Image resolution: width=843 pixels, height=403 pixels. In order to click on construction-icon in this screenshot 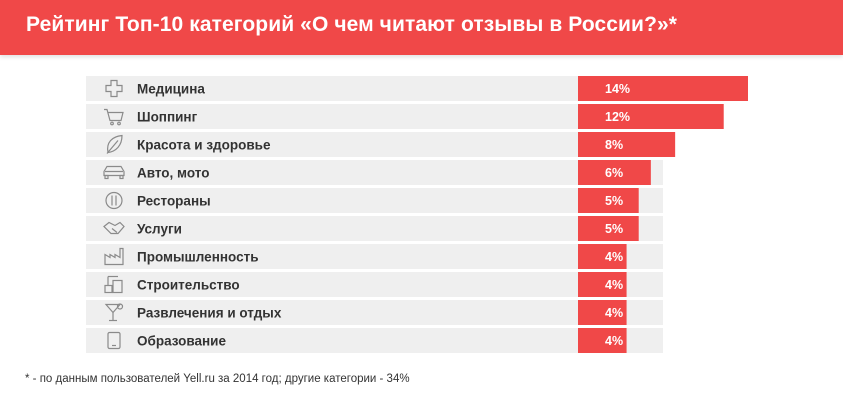, I will do `click(113, 284)`.